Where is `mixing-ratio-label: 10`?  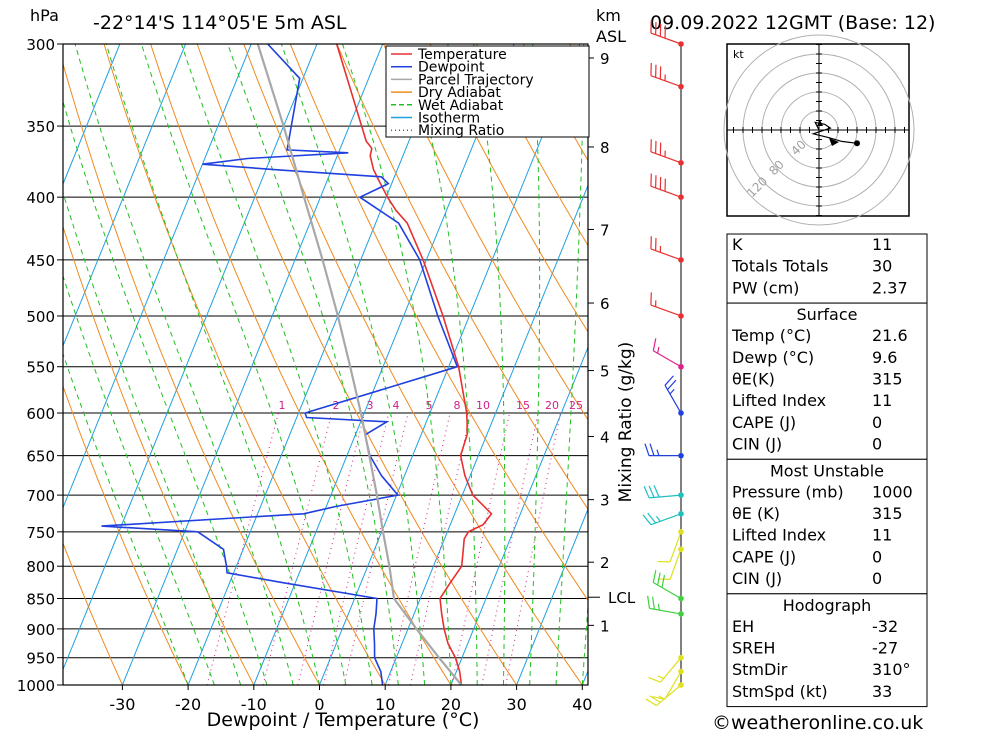 mixing-ratio-label: 10 is located at coordinates (483, 405).